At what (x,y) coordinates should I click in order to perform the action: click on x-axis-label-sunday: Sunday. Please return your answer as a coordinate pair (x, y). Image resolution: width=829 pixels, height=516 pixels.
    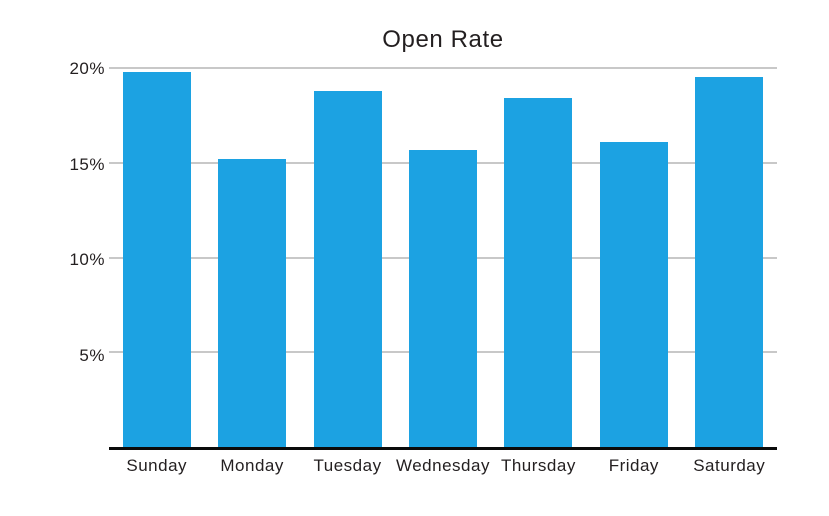
    Looking at the image, I should click on (157, 465).